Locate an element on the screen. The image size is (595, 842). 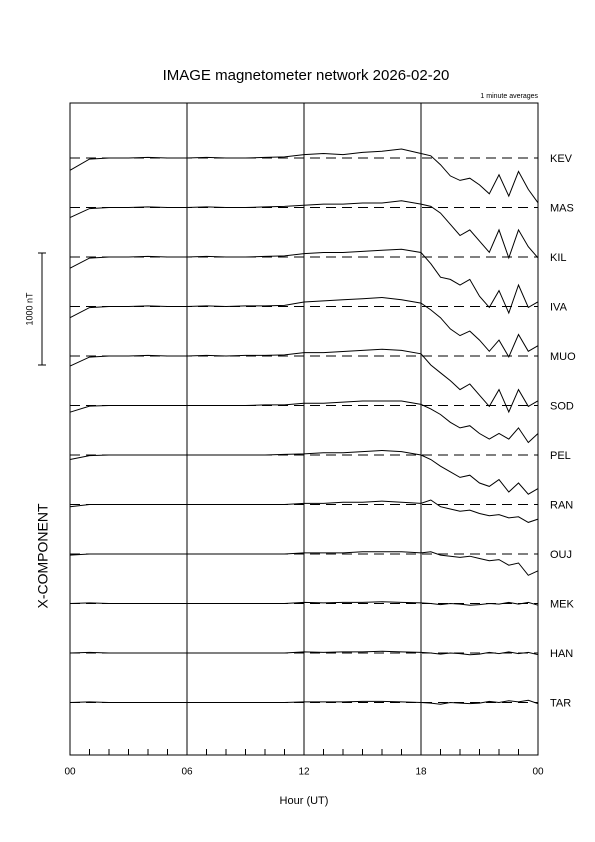
chart-title: IMAGE magnetometer network 2026-02-20 is located at coordinates (306, 75).